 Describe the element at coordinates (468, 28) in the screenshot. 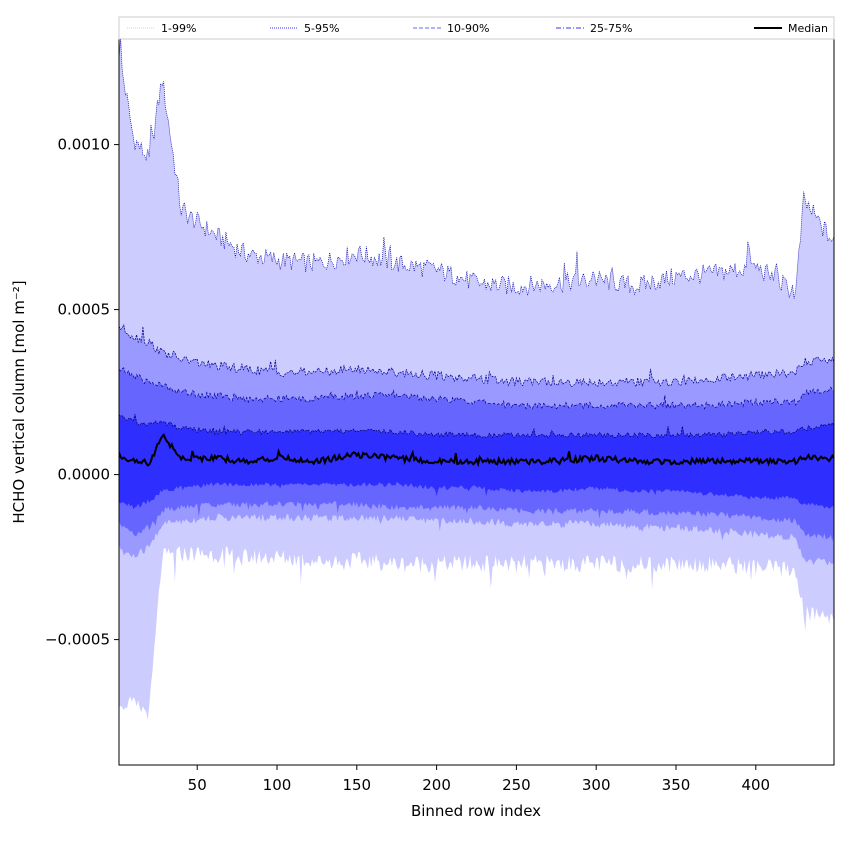

I see `legend-label: 10-90%` at that location.